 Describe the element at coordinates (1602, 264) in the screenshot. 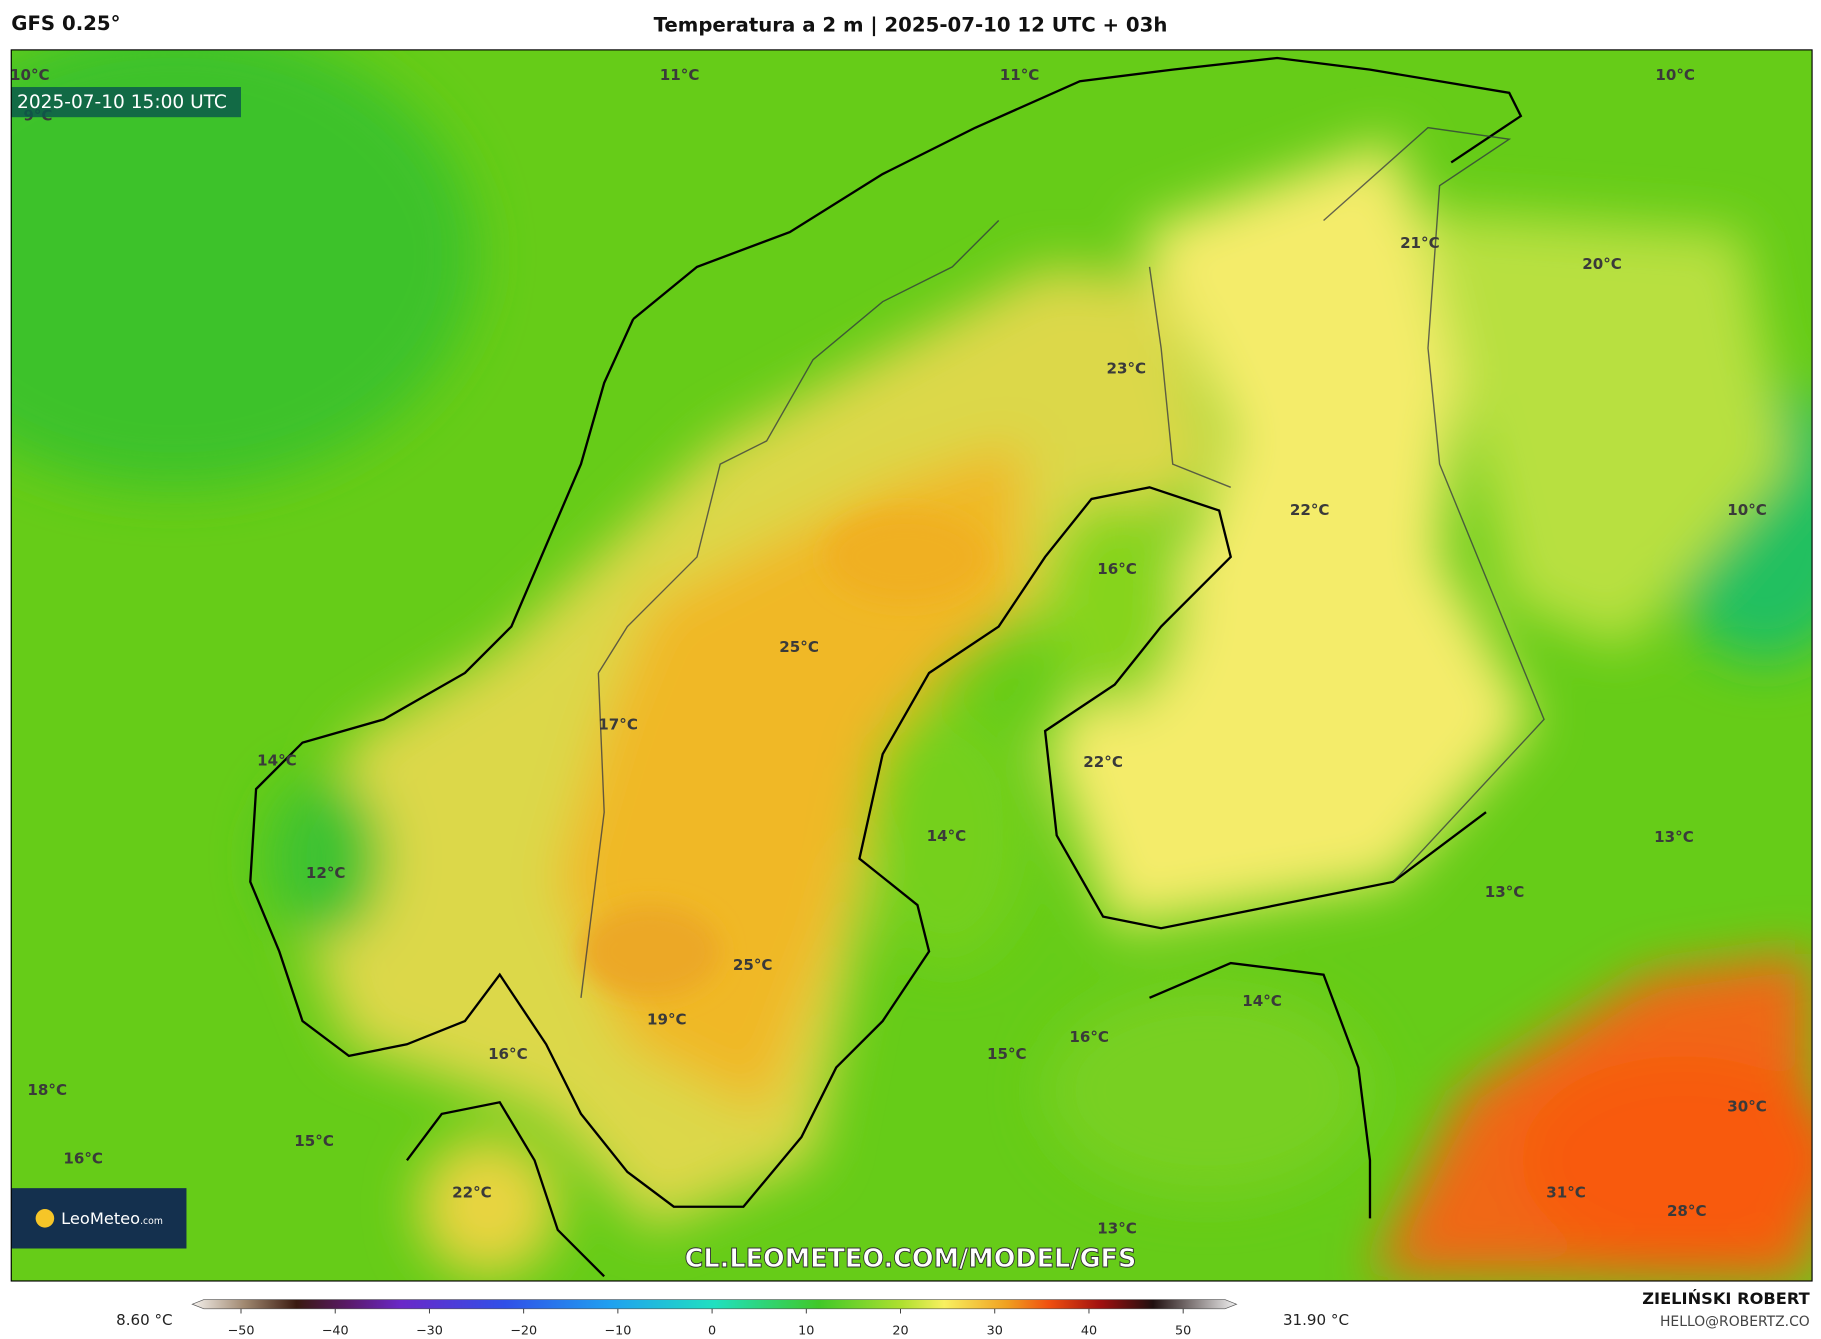

I see `temperature-label: 20°C` at that location.